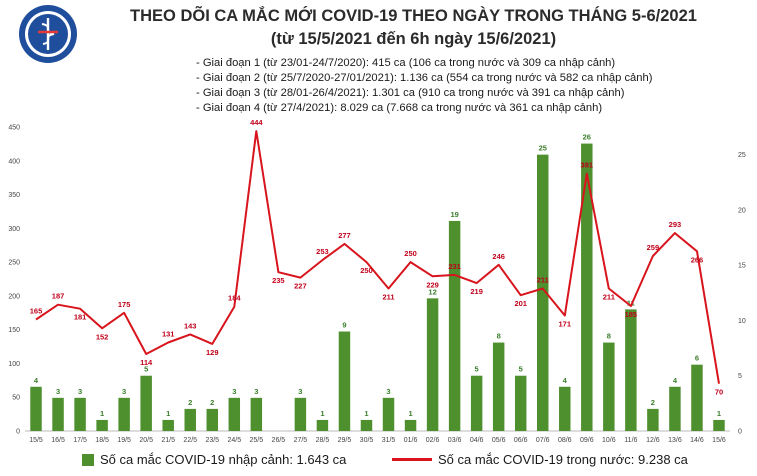 The height and width of the screenshot is (476, 757). What do you see at coordinates (653, 247) in the screenshot?
I see `line-value-label: 259` at bounding box center [653, 247].